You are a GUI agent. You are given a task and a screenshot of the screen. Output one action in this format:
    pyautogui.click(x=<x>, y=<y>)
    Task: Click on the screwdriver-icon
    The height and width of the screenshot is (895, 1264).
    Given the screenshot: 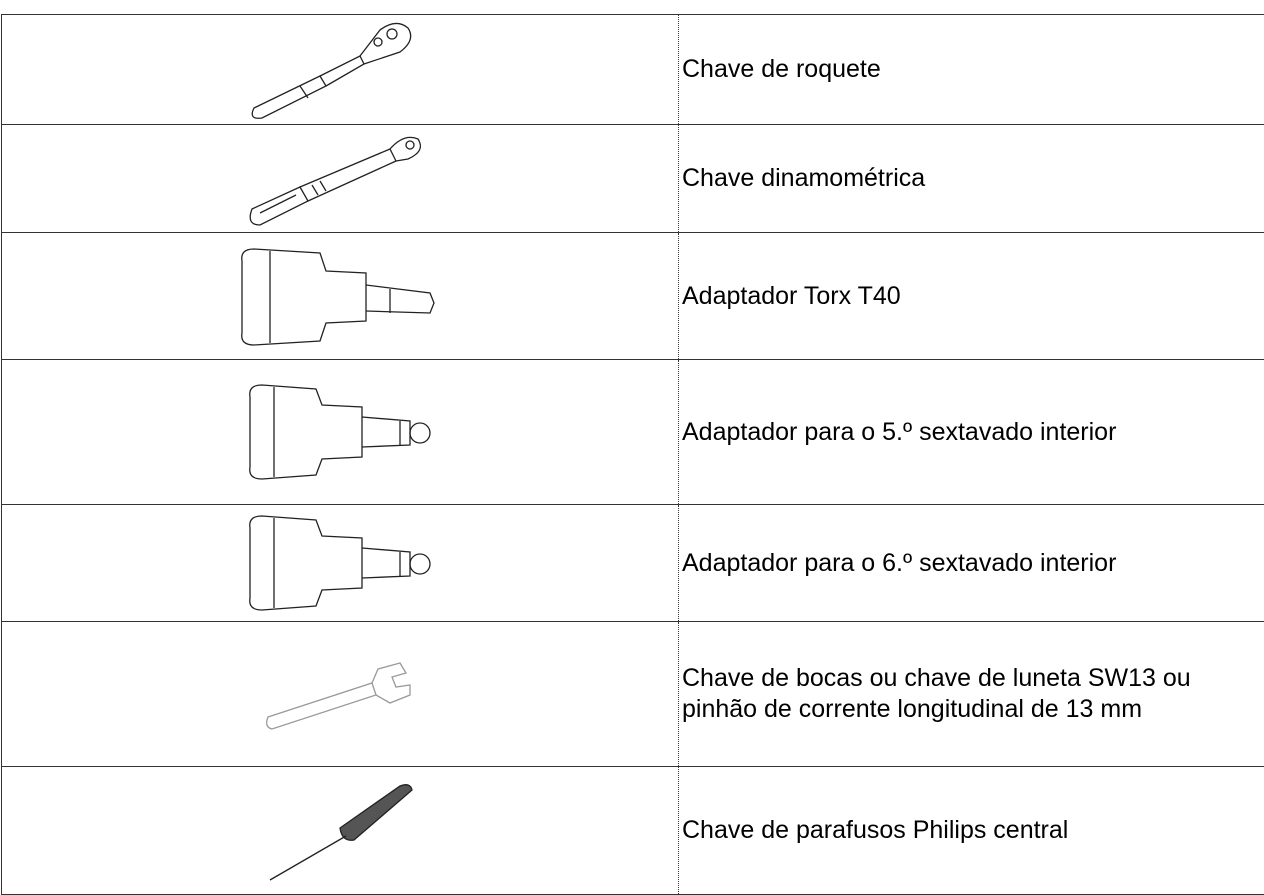 What is the action you would take?
    pyautogui.click(x=341, y=832)
    